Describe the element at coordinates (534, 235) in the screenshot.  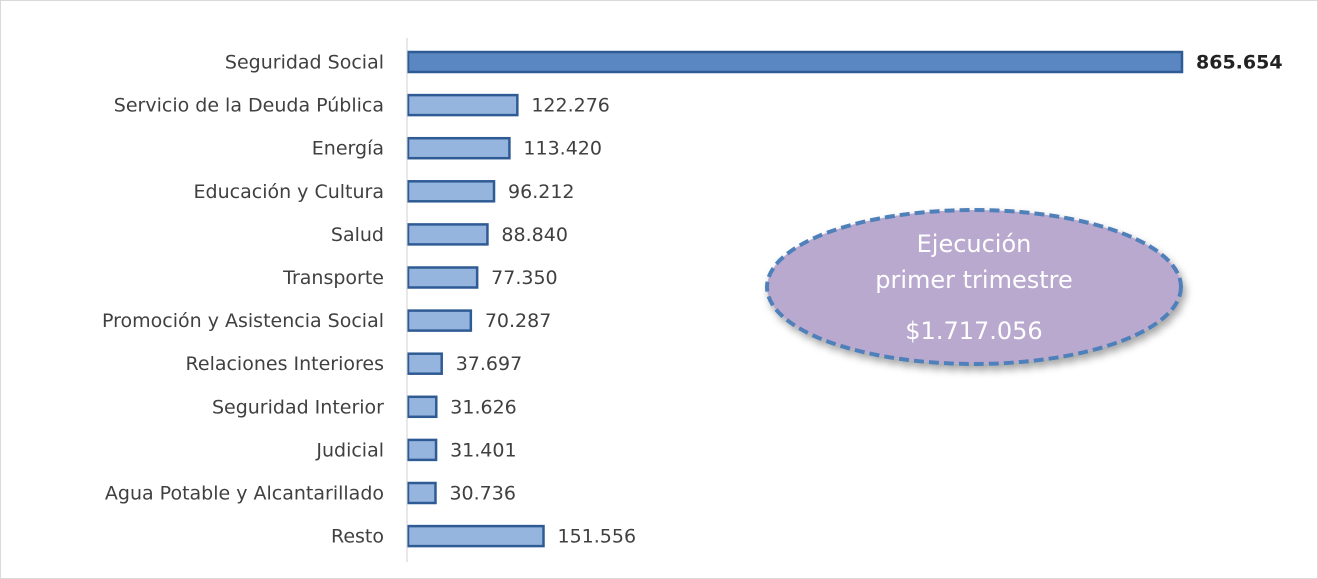
I see `value-label: 88.840` at that location.